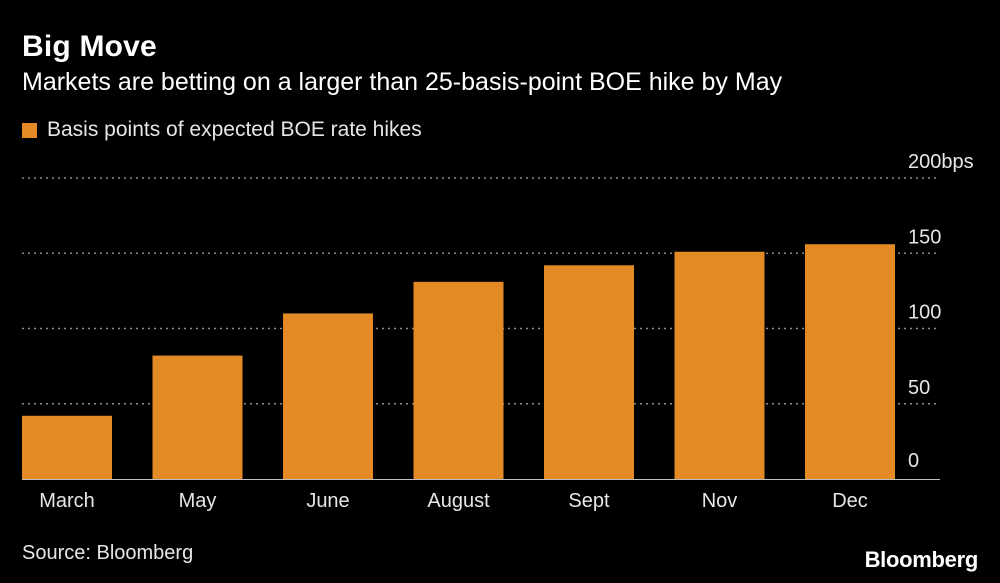 The height and width of the screenshot is (583, 1000). Describe the element at coordinates (234, 129) in the screenshot. I see `legend-label: Basis points of expected BOE rate hikes` at that location.